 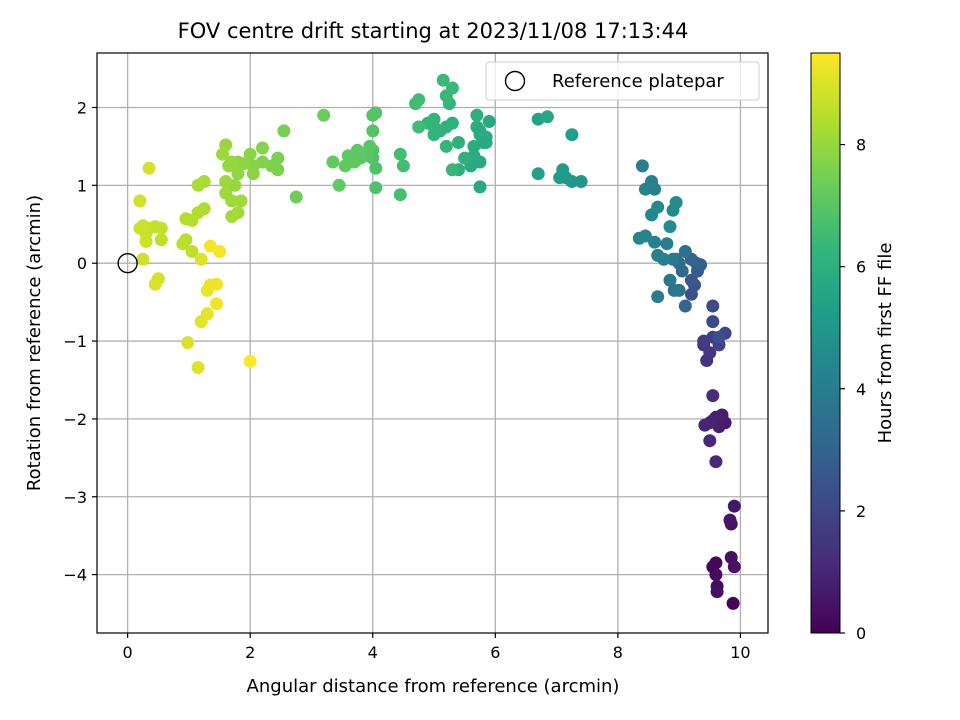 What do you see at coordinates (75, 341) in the screenshot?
I see `y-tick-label: −1` at bounding box center [75, 341].